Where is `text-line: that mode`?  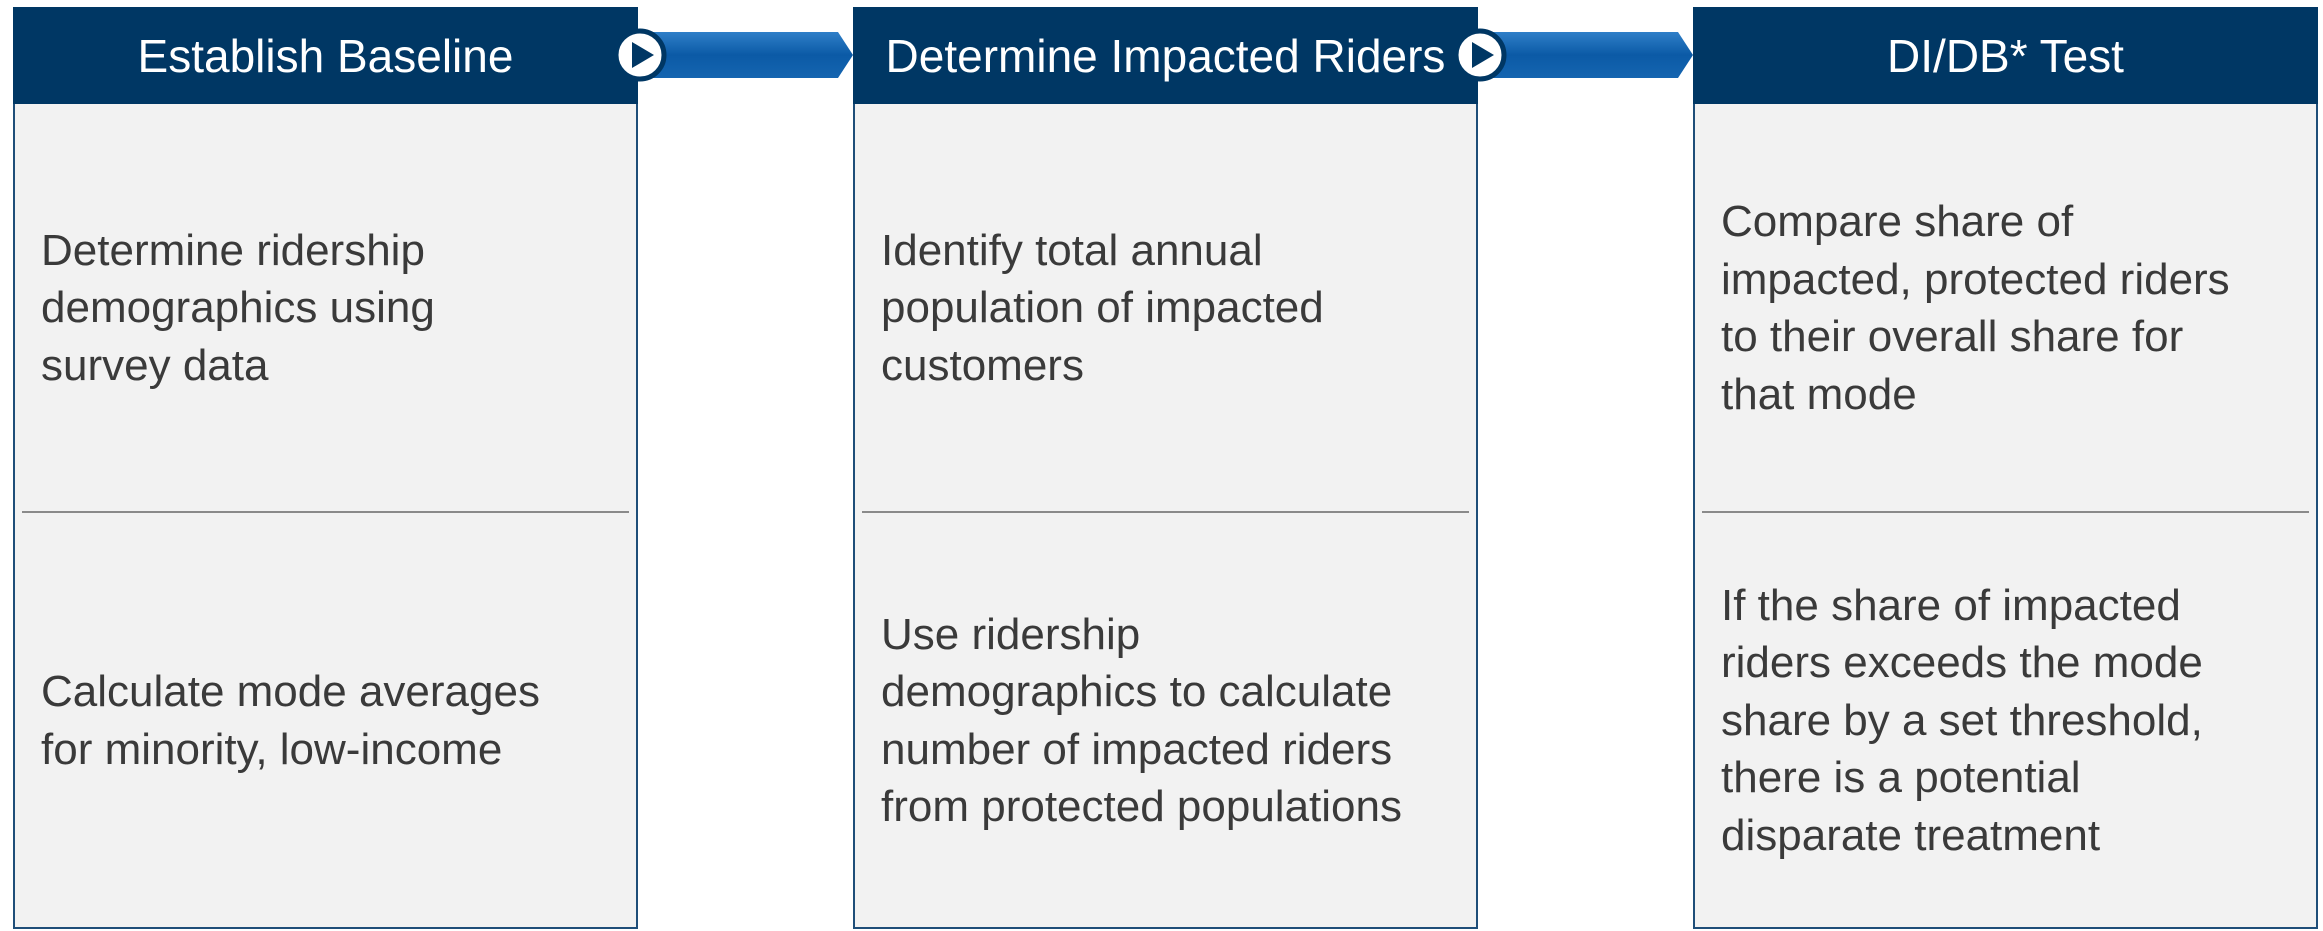
text-line: that mode is located at coordinates (1819, 394).